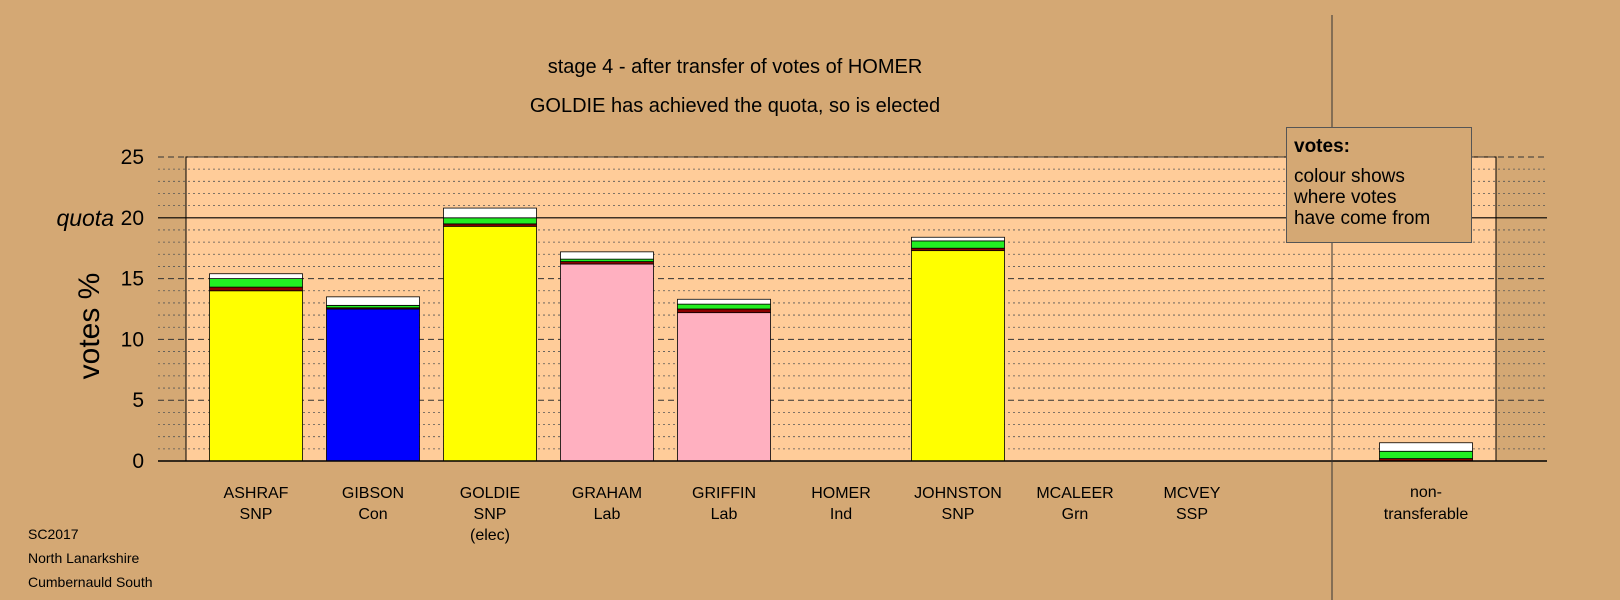 This screenshot has width=1620, height=600. What do you see at coordinates (1192, 493) in the screenshot?
I see `x-label-name: MCVEY` at bounding box center [1192, 493].